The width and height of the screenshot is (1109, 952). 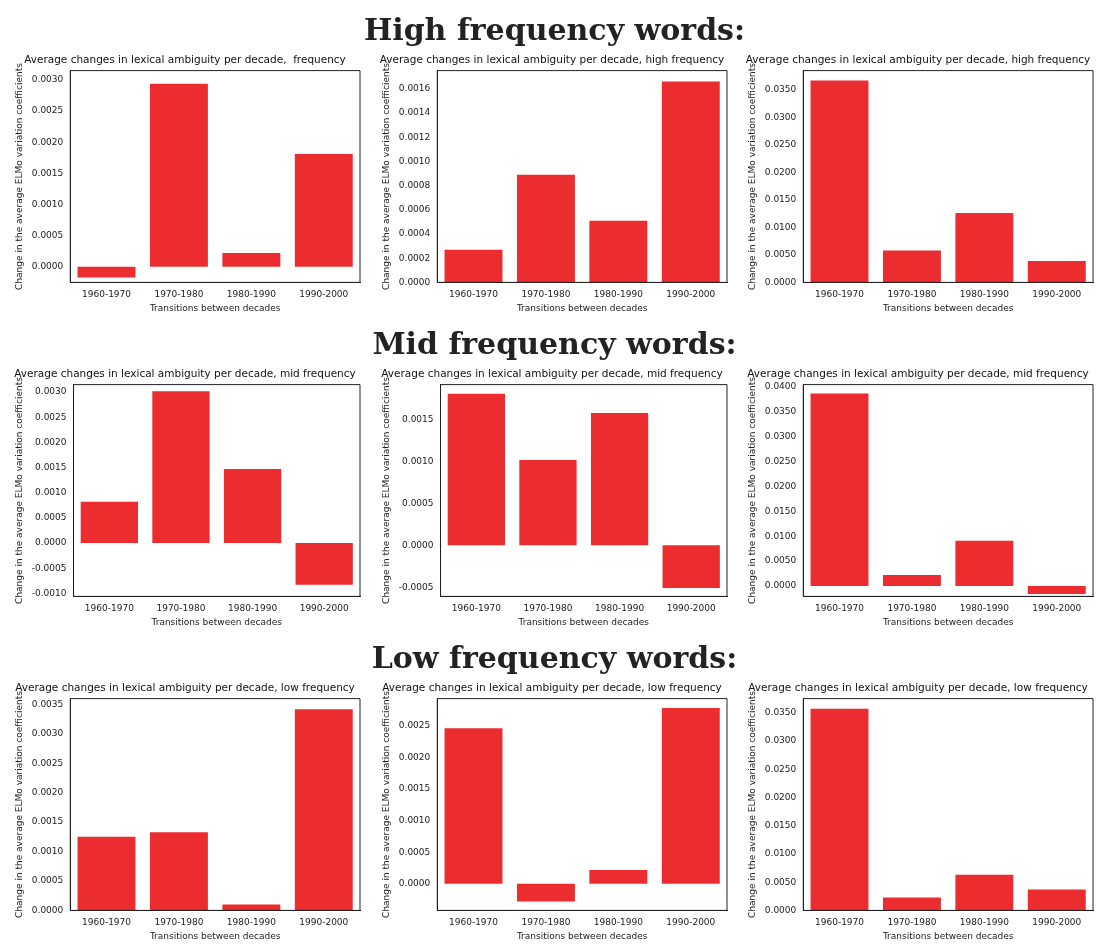 What do you see at coordinates (780, 386) in the screenshot?
I see `y-tick-label: 0.0400` at bounding box center [780, 386].